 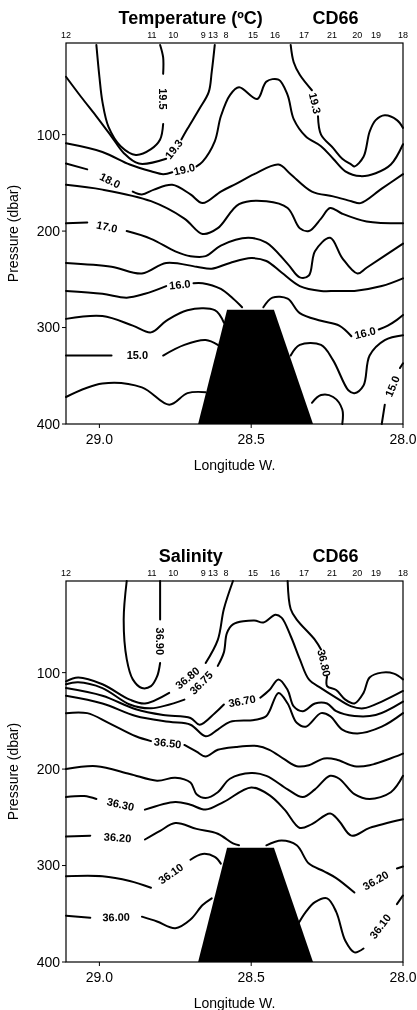 I want to click on text: 36.50, so click(x=168, y=743).